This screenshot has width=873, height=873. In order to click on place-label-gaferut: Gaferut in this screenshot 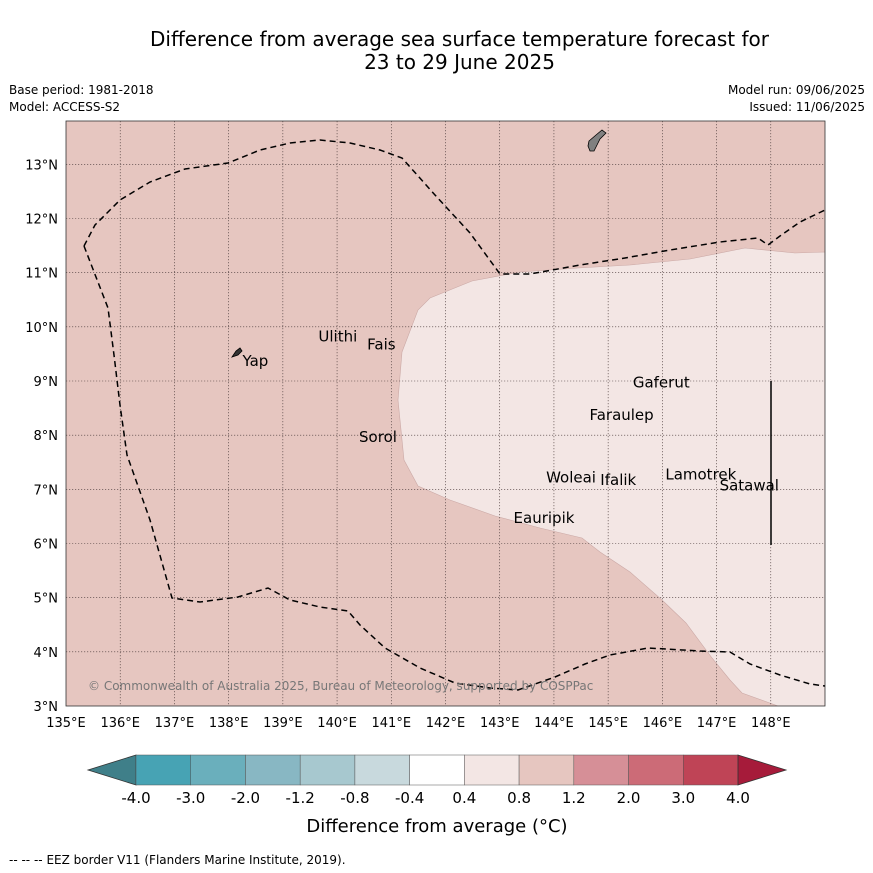, I will do `click(661, 383)`.